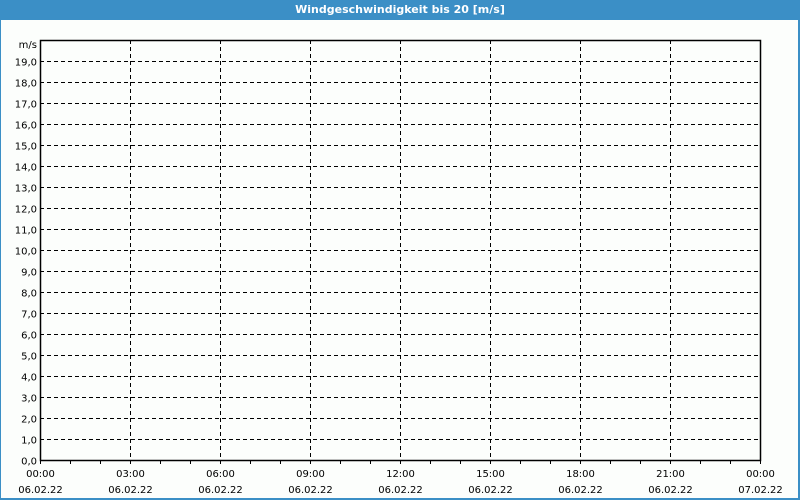 This screenshot has width=800, height=500. Describe the element at coordinates (29, 294) in the screenshot. I see `y-tick-label: 8,0` at that location.